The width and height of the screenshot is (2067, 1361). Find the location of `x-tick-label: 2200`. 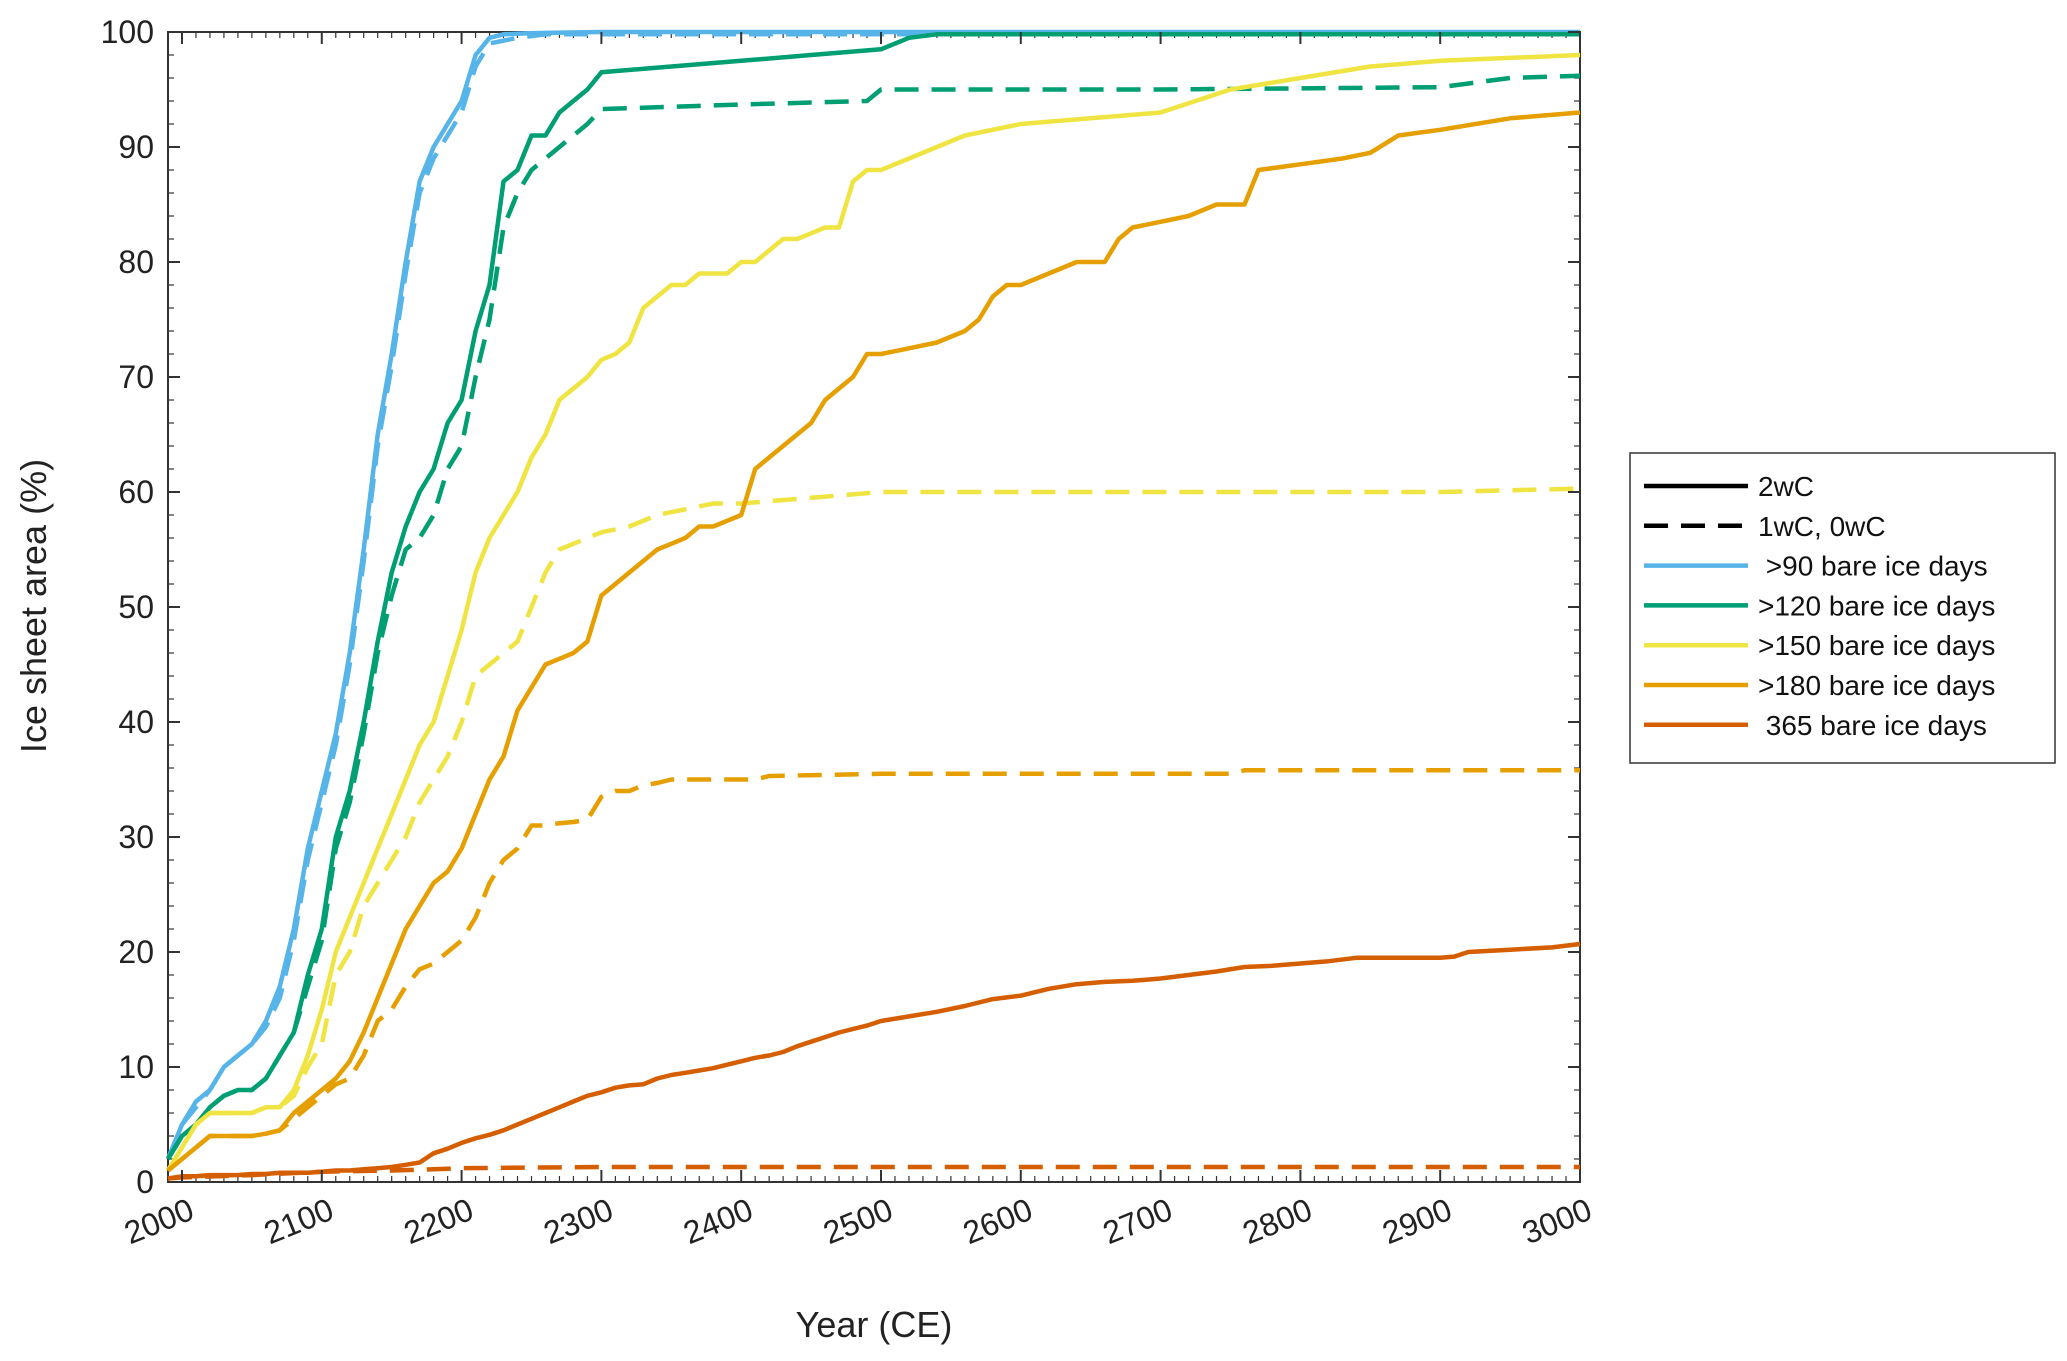

x-tick-label: 2200 is located at coordinates (438, 1221).